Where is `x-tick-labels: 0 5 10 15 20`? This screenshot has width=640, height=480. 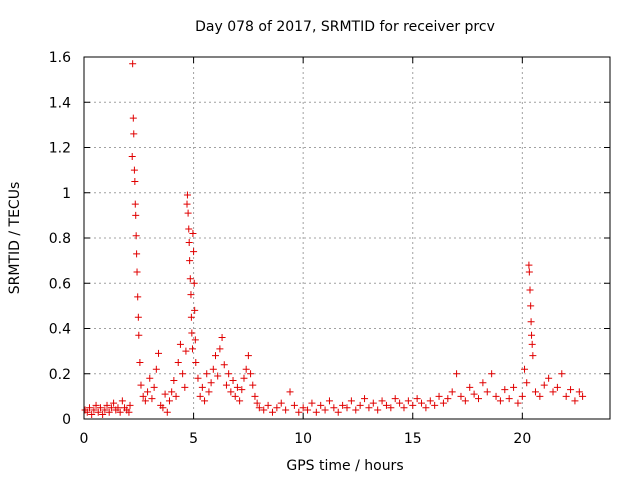
x-tick-labels: 0 5 10 15 20 is located at coordinates (306, 439).